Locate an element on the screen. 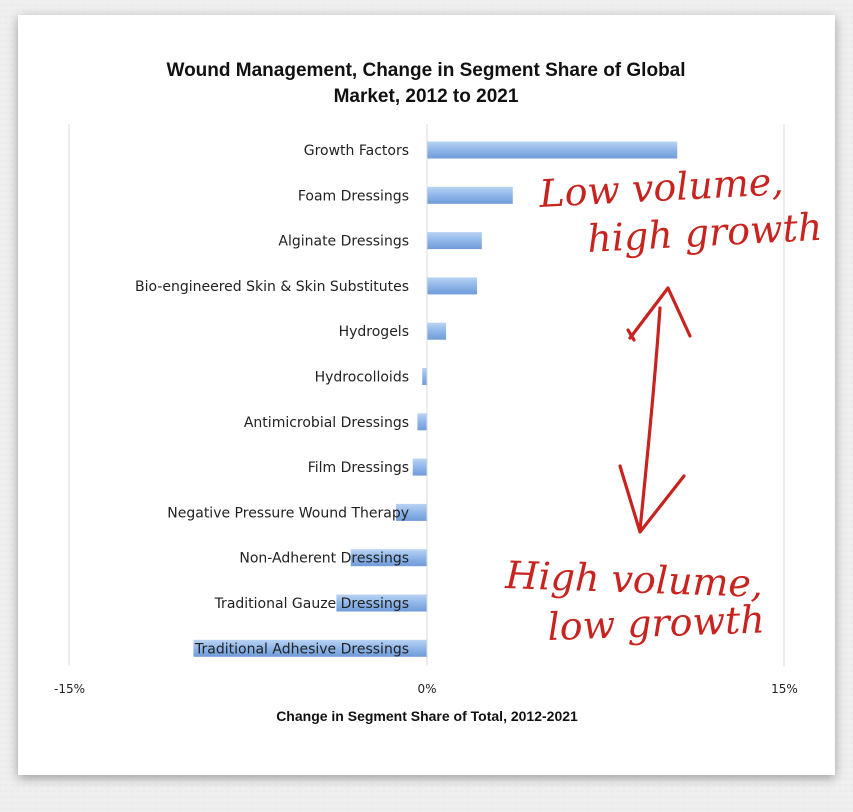 This screenshot has width=853, height=812. annotation-top-line-2: high growth is located at coordinates (704, 233).